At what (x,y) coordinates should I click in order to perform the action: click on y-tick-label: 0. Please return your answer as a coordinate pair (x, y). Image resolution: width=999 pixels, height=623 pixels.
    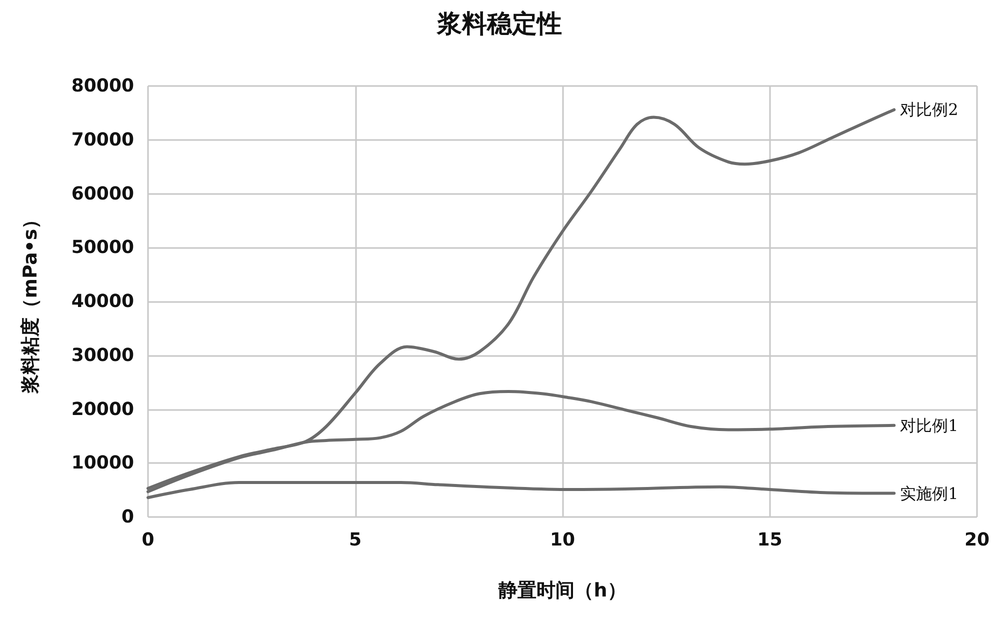
    Looking at the image, I should click on (127, 517).